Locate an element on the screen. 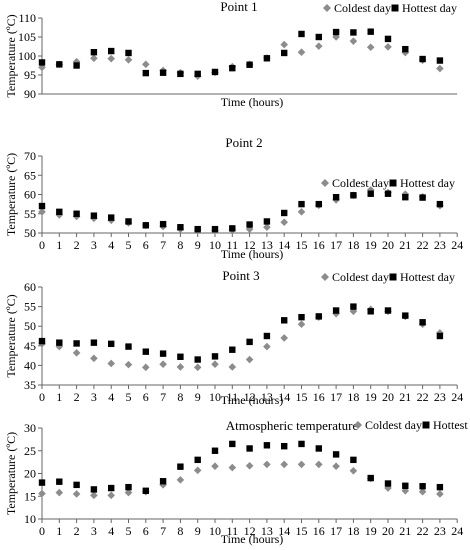 The width and height of the screenshot is (470, 550). x-tick-label: 10 is located at coordinates (215, 397).